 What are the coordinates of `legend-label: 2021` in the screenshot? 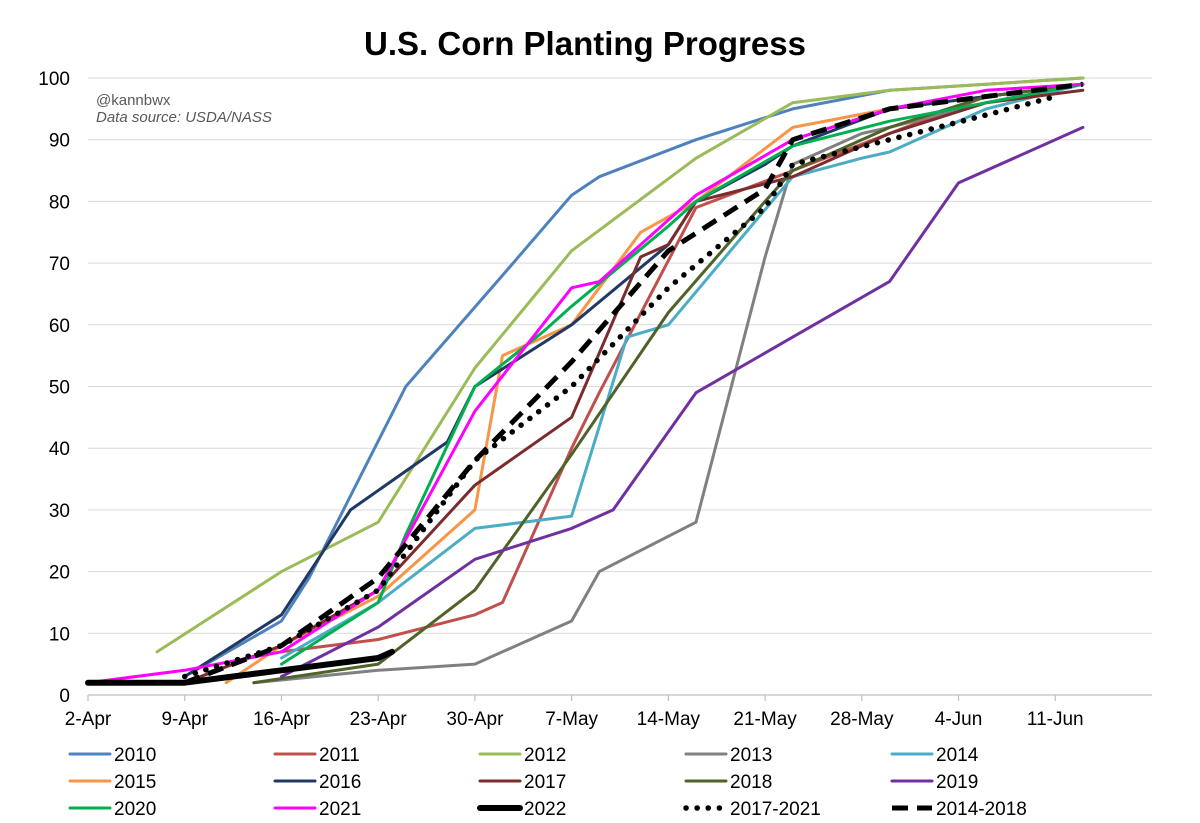 It's located at (340, 809).